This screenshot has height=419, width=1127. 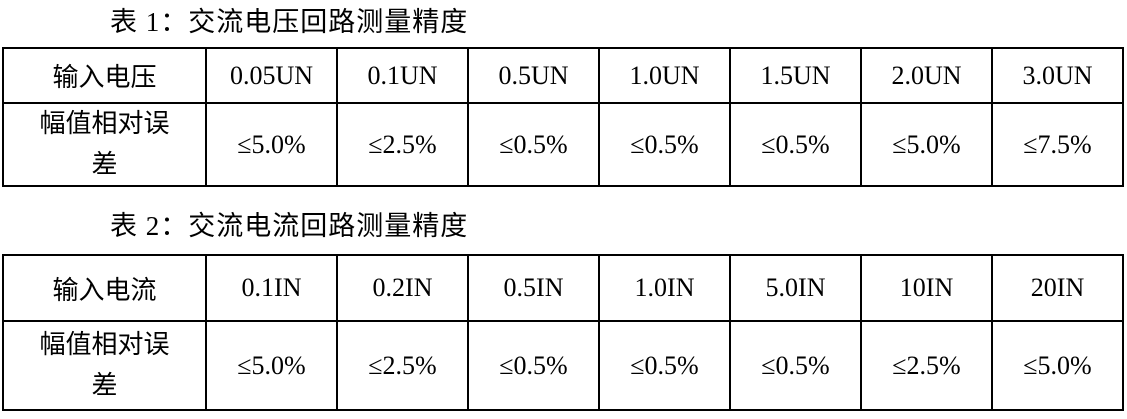 I want to click on table2-amplitude-error-label: 幅值相对误差, so click(x=104, y=365).